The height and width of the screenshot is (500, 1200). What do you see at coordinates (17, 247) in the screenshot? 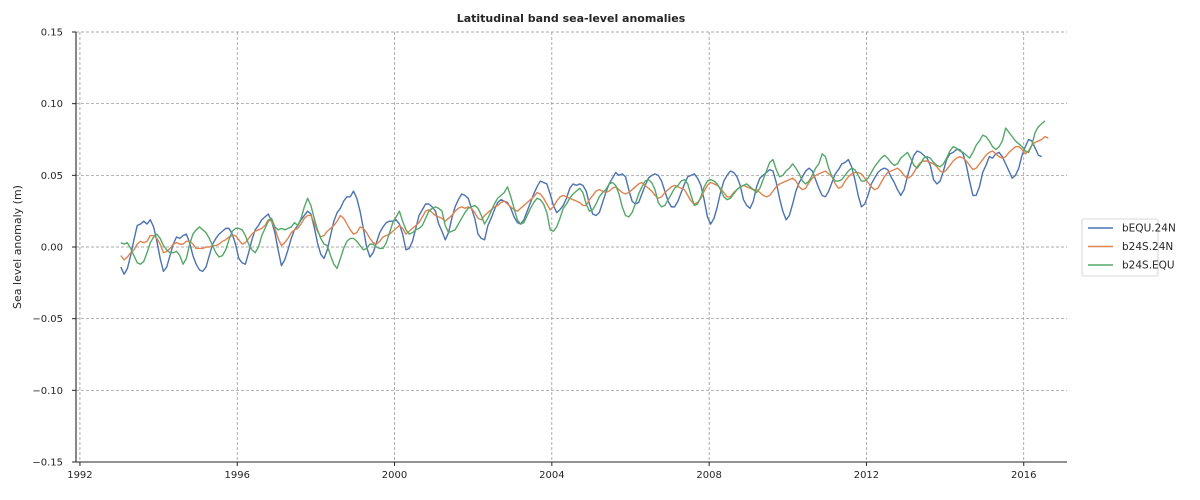
I see `y-axis-label: Sea level anomaly (m)` at bounding box center [17, 247].